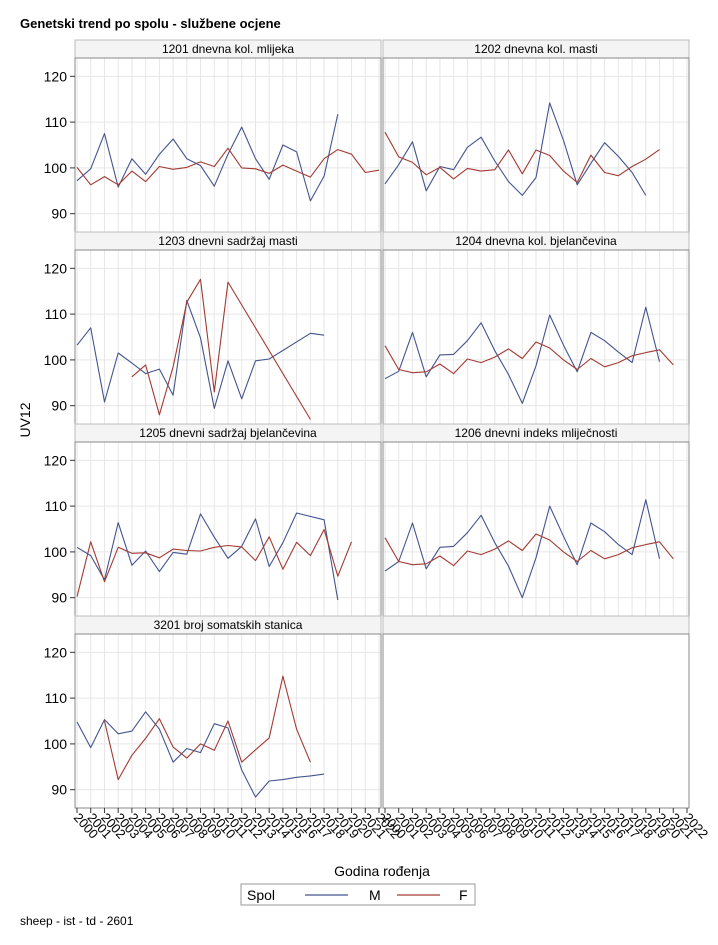  What do you see at coordinates (228, 49) in the screenshot?
I see `panel-title: 1201 dnevna kol. mlijeka` at bounding box center [228, 49].